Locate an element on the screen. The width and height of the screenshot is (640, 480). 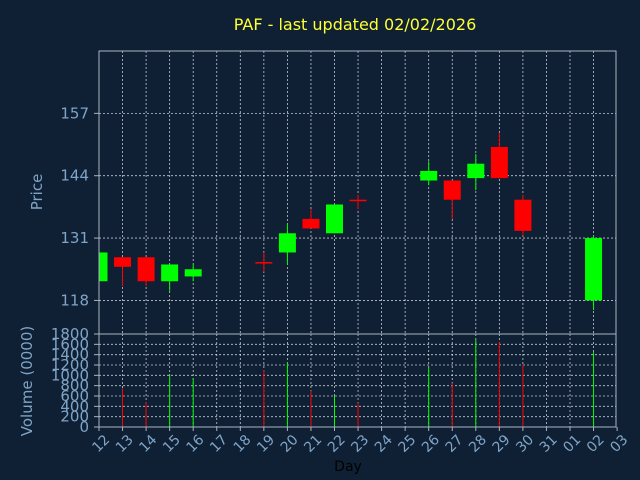
price-tick-label: 131 is located at coordinates (74, 238).